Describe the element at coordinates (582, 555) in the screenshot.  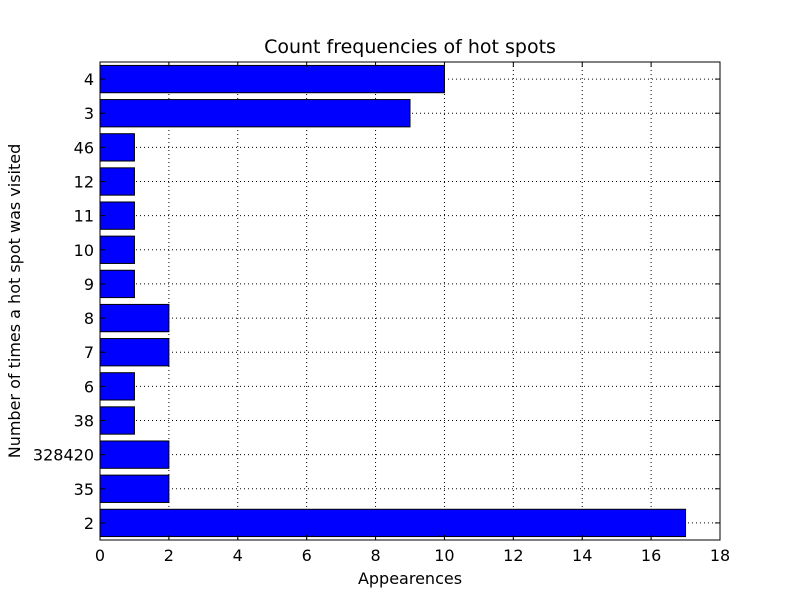
I see `x-tick-label: 14` at that location.